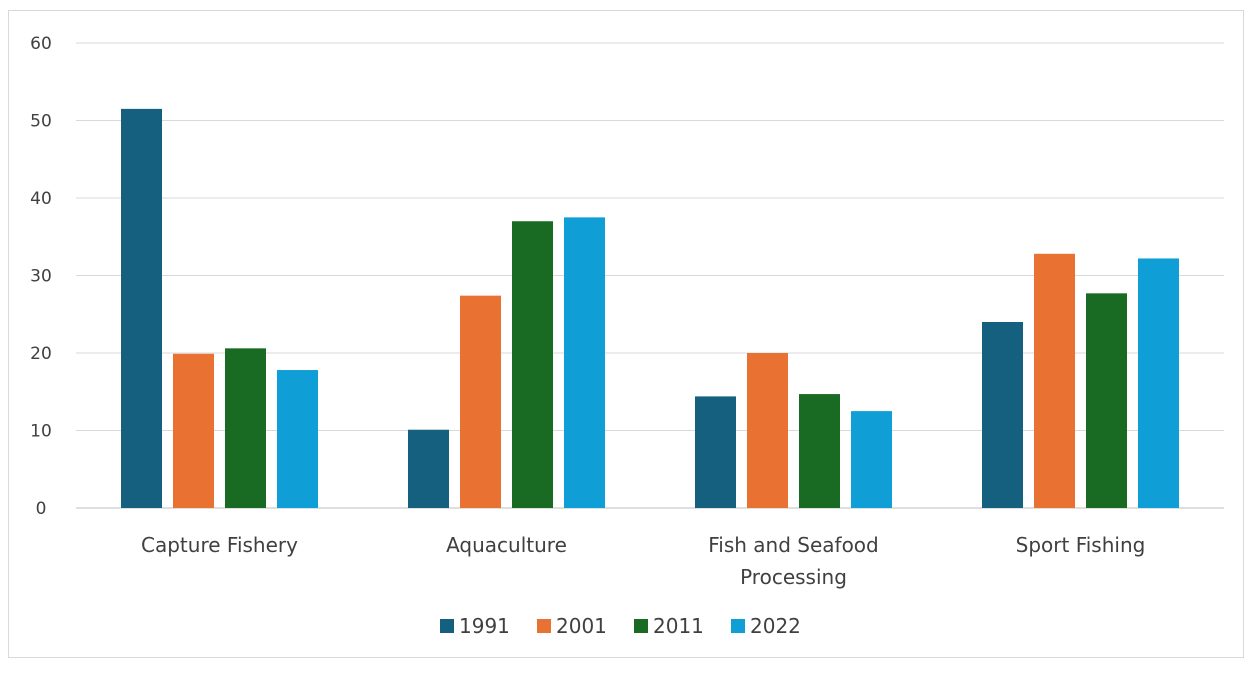 This screenshot has height=675, width=1253. What do you see at coordinates (41, 354) in the screenshot?
I see `y-tick-label: 20` at bounding box center [41, 354].